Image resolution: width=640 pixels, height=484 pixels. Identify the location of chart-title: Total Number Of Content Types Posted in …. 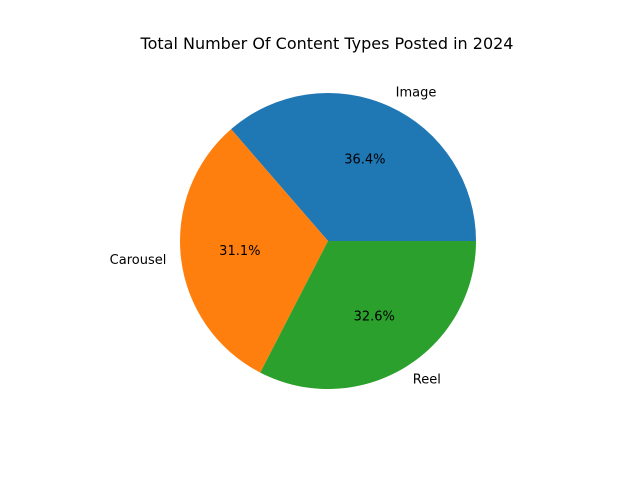
(327, 43).